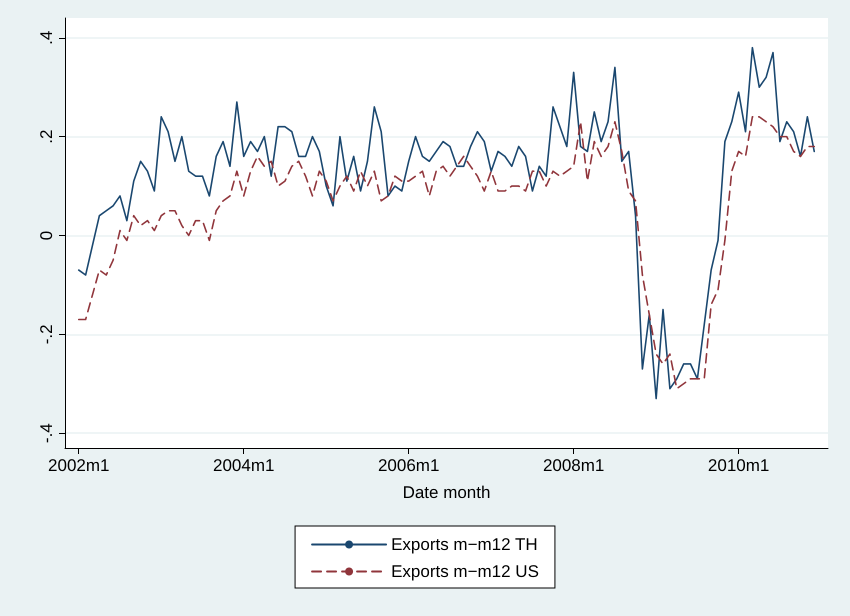 The height and width of the screenshot is (616, 850). I want to click on y-tick-label: -.2, so click(46, 334).